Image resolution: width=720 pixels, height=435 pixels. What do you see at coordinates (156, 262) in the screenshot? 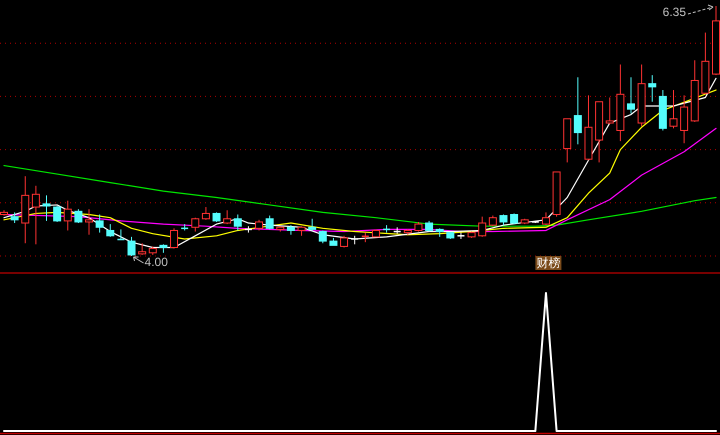
I see `annotation: 4.00` at bounding box center [156, 262].